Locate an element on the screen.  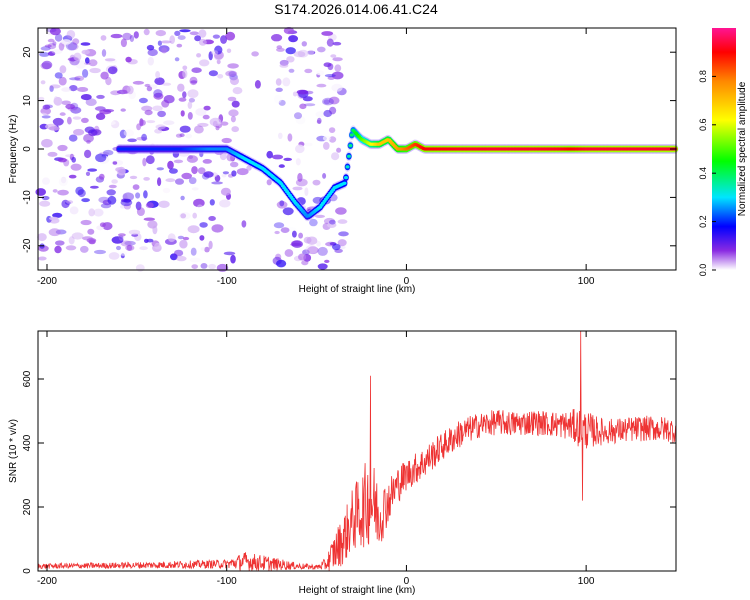
snr-y-tick-label: 600 is located at coordinates (27, 378).